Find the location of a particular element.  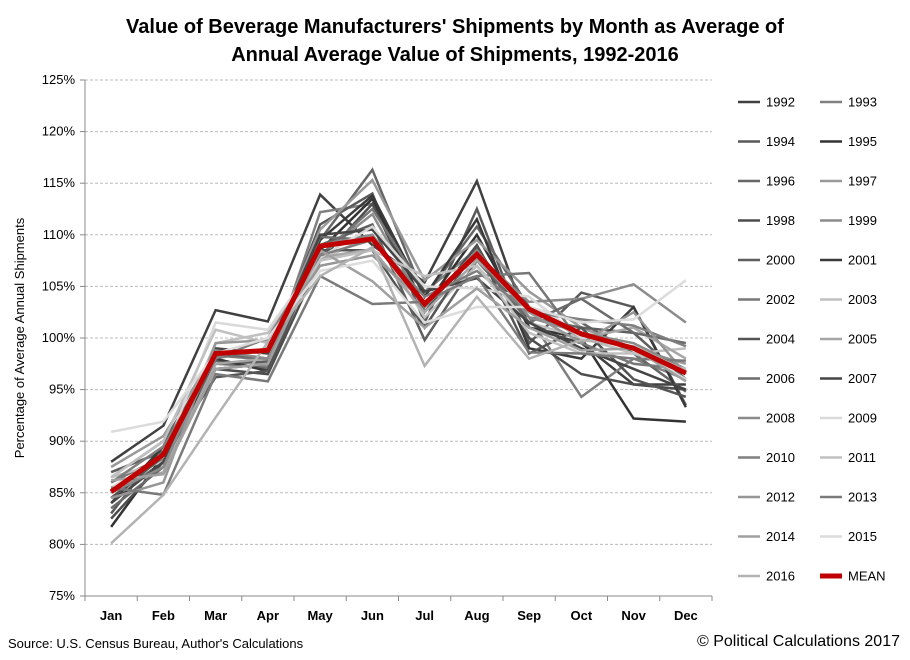

x-tick-label: Oct is located at coordinates (582, 615).